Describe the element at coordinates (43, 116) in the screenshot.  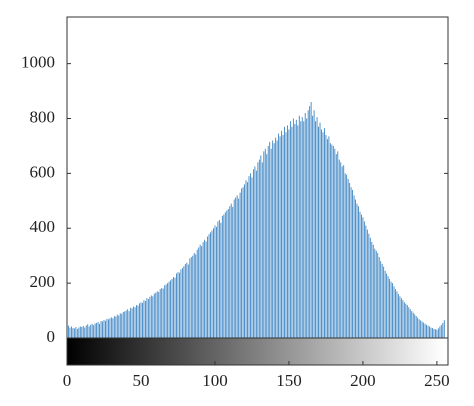
I see `y-tick-label: 800` at that location.